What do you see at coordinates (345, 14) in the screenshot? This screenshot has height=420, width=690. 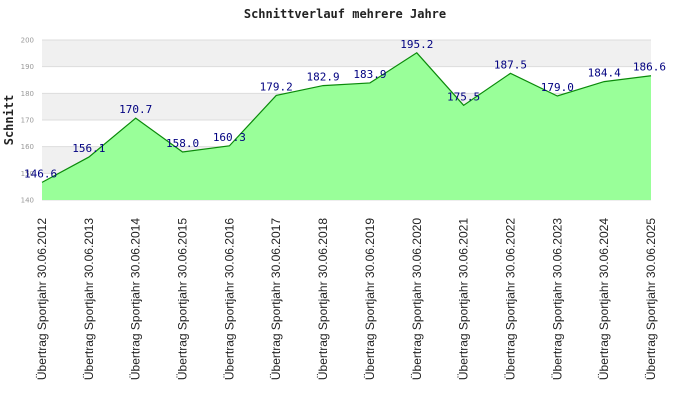 I see `chart-title: Schnittverlauf mehrere Jahre` at bounding box center [345, 14].